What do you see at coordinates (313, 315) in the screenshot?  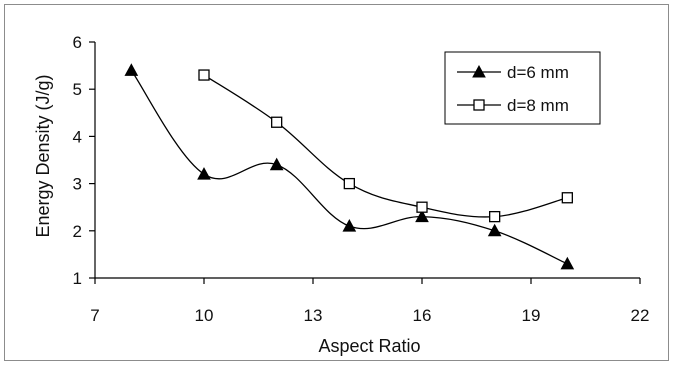 I see `x-tick-label: 13` at bounding box center [313, 315].